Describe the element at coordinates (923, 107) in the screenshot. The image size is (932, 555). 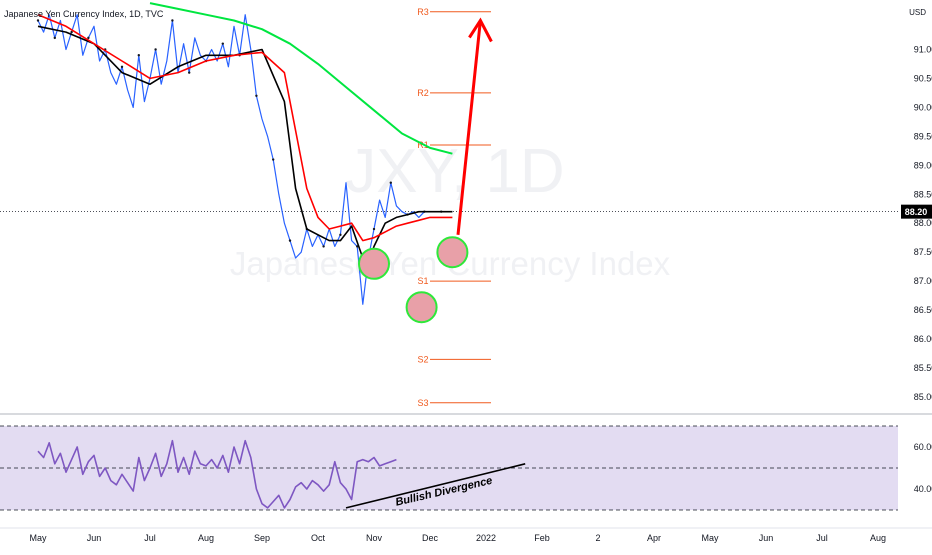
I see `price-tick-label: 90.00` at that location.